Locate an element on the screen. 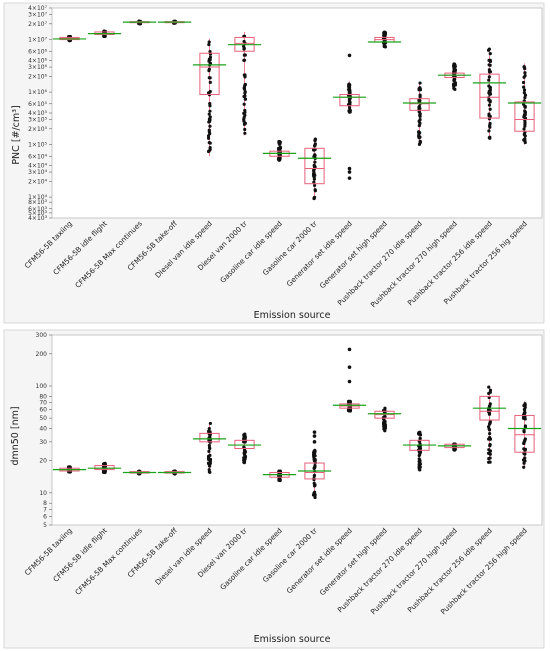 The width and height of the screenshot is (550, 651). chart-2-y-tick-label: 50 is located at coordinates (43, 418).